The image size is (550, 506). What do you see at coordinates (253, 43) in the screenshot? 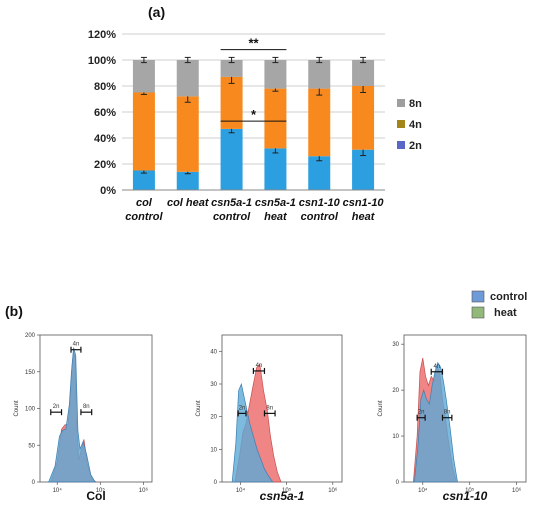
I see `significance-label: **` at bounding box center [253, 43].